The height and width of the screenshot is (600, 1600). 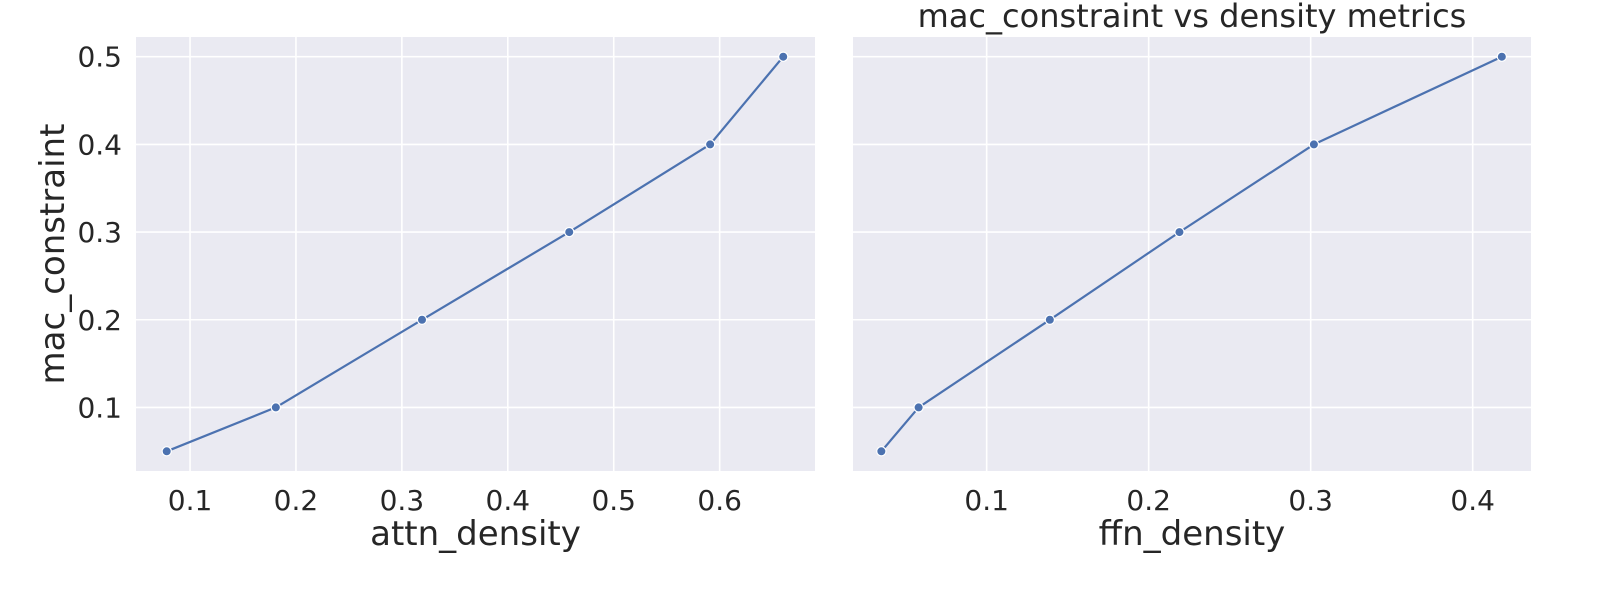 I want to click on right-x-tick-label: 0.3, so click(x=1310, y=500).